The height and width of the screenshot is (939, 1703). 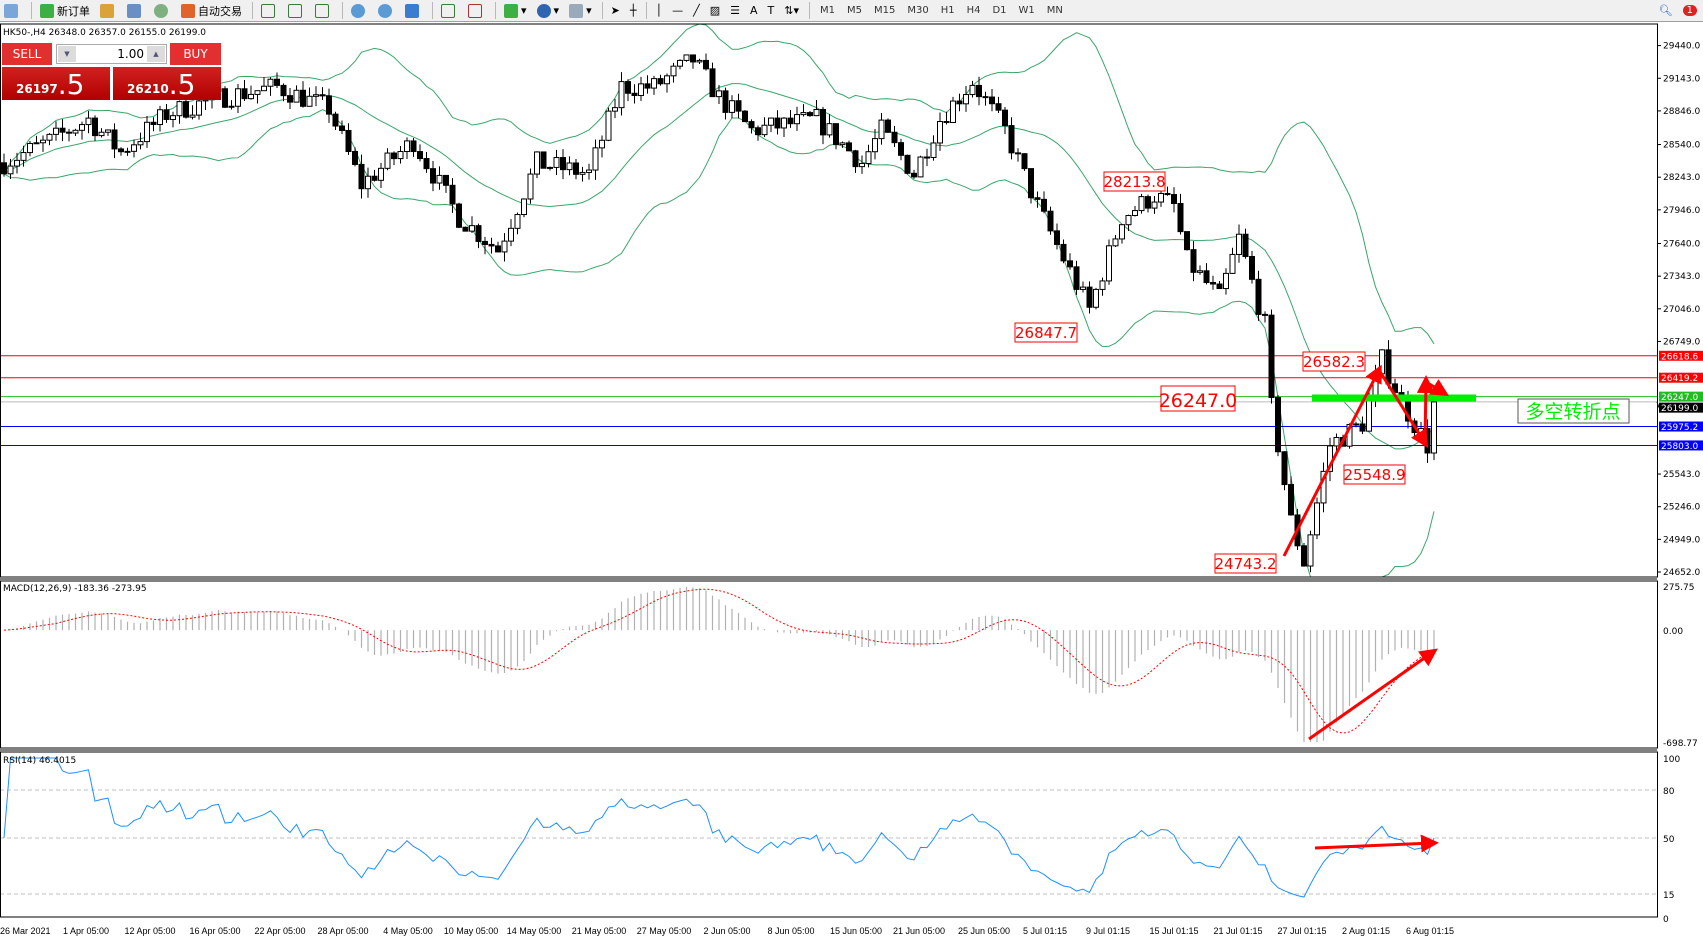 What do you see at coordinates (269, 10) in the screenshot?
I see `bar-chart-button` at bounding box center [269, 10].